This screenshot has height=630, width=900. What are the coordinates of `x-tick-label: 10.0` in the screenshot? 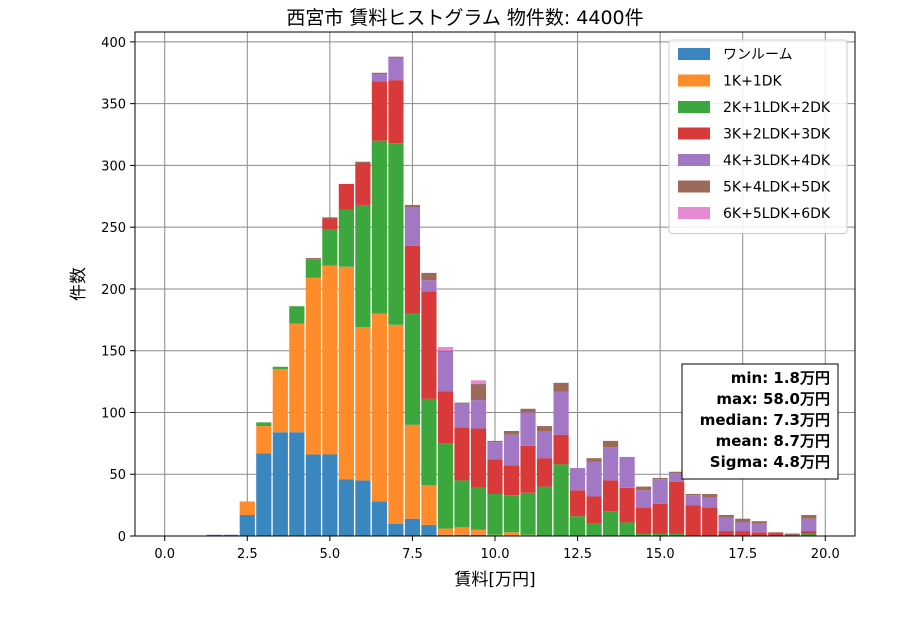 It's located at (495, 554).